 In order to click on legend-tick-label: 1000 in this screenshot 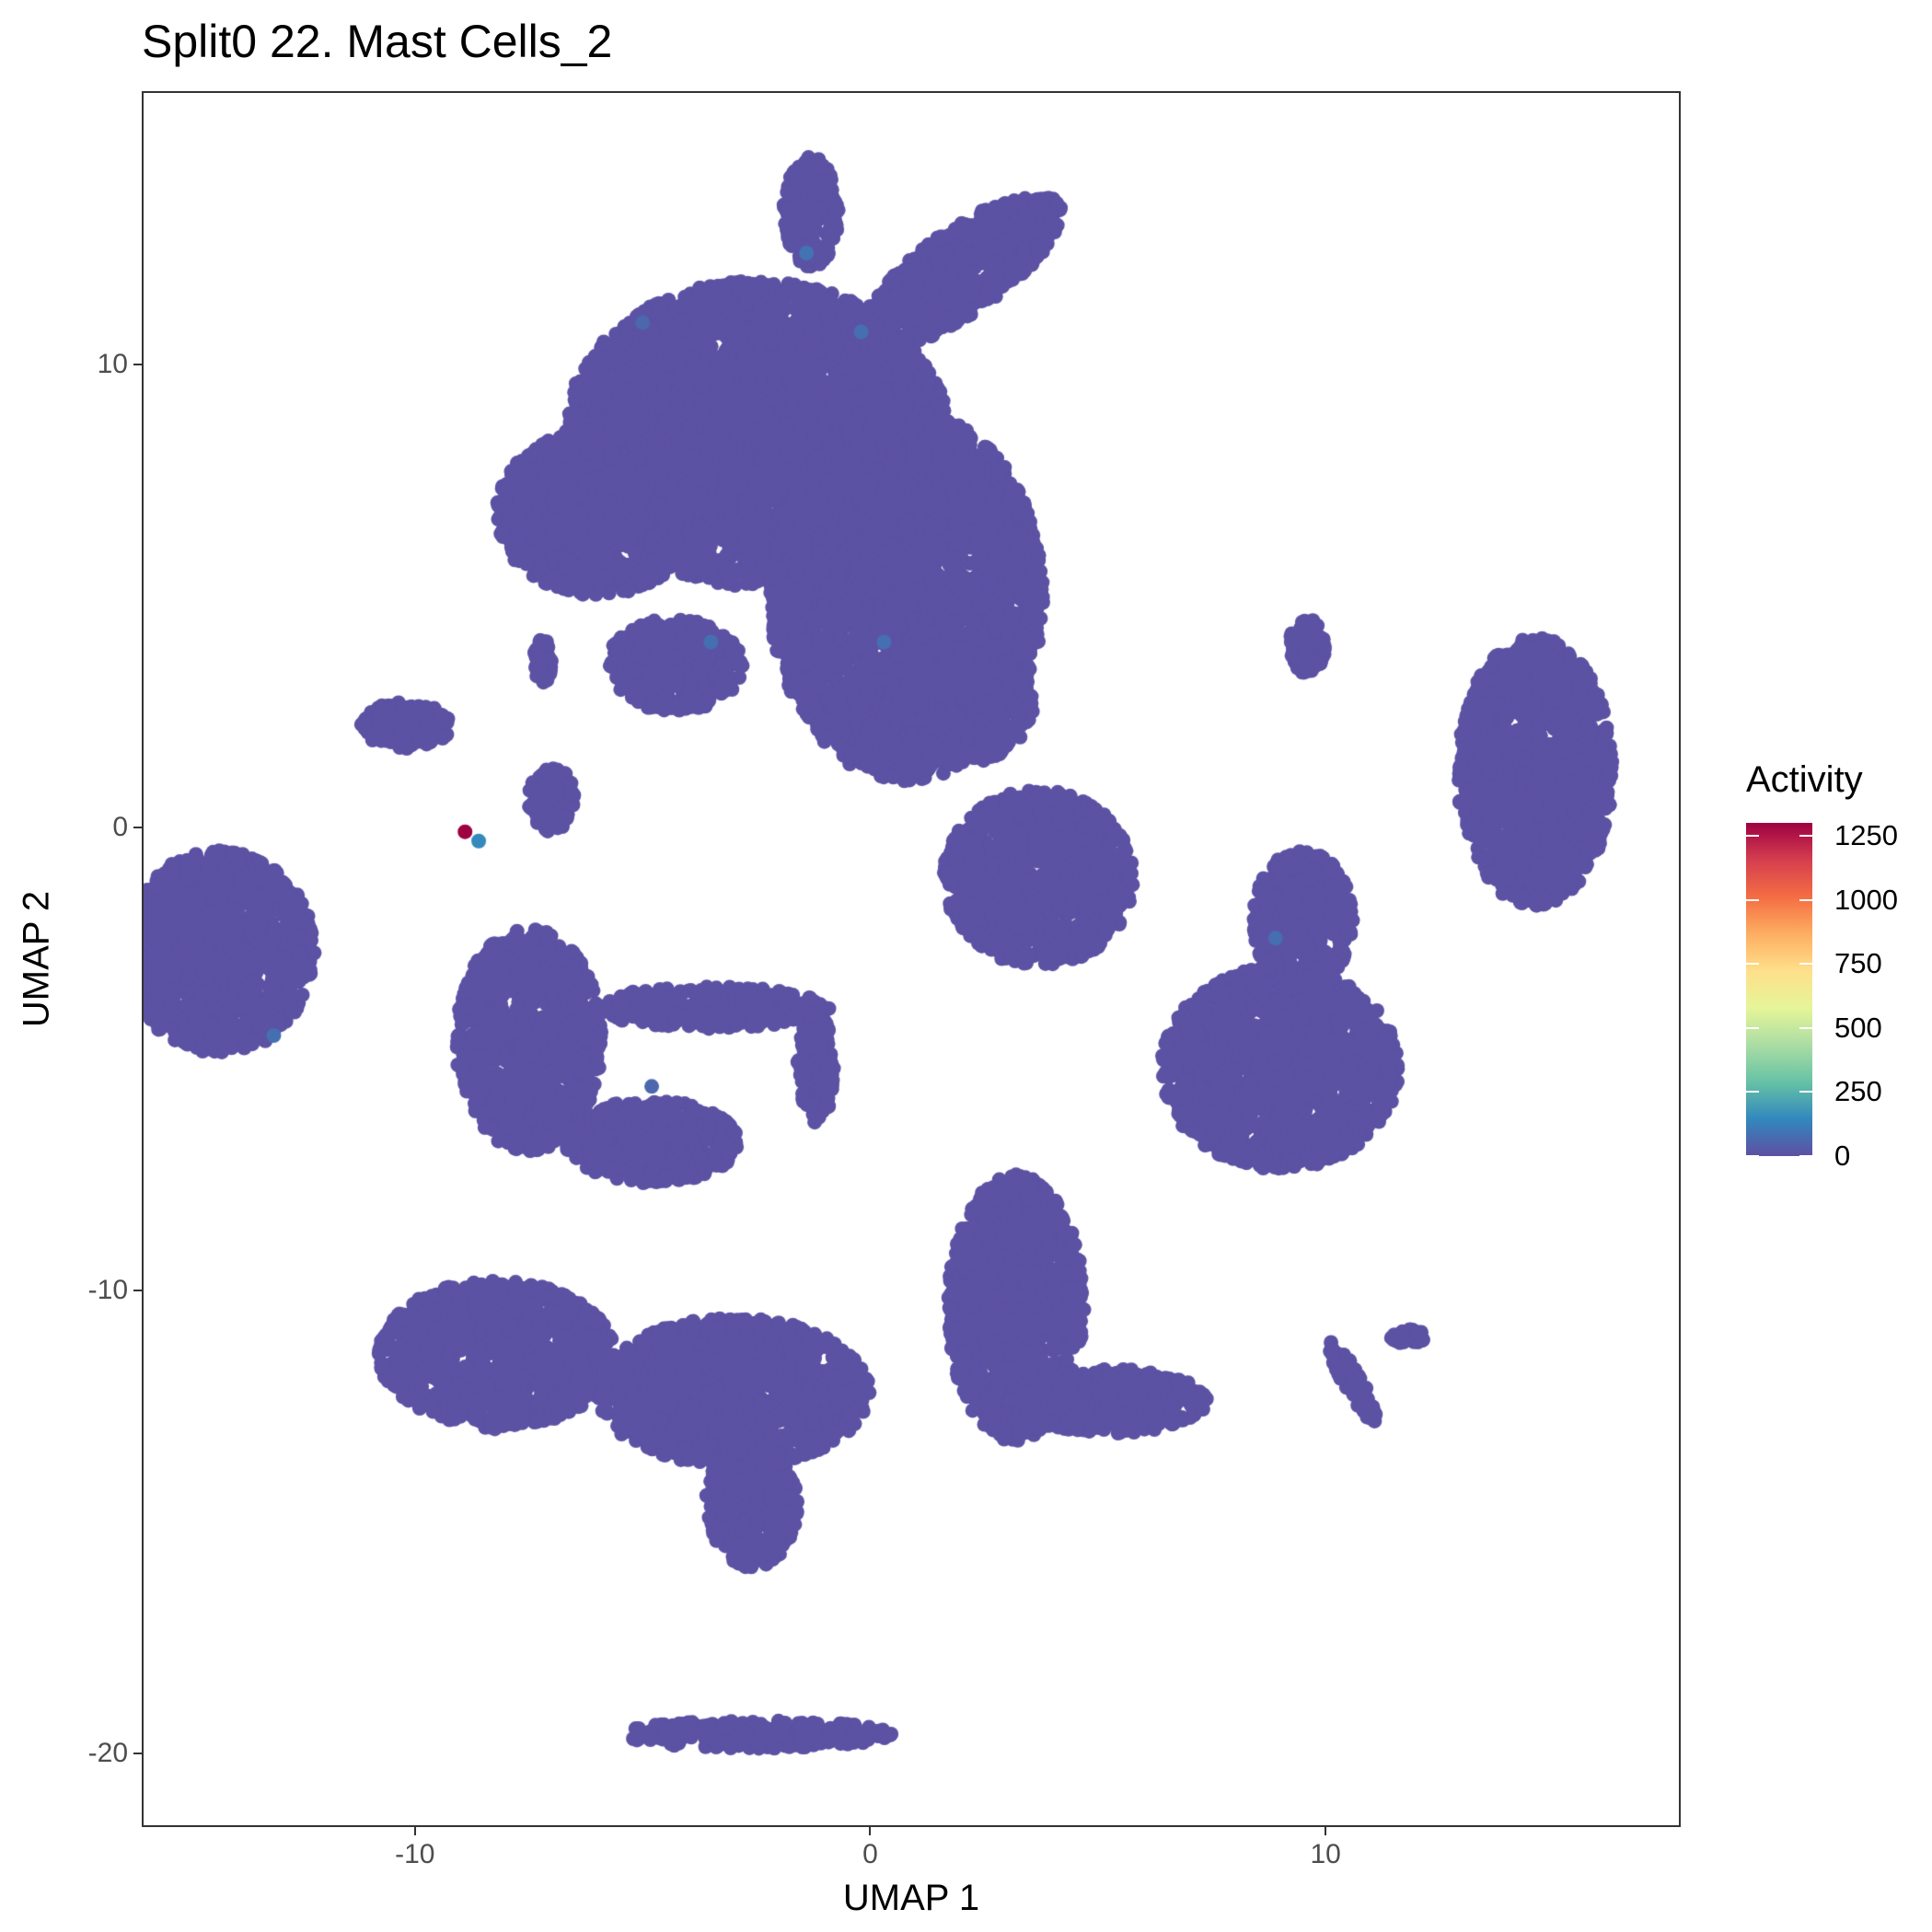, I will do `click(1866, 900)`.